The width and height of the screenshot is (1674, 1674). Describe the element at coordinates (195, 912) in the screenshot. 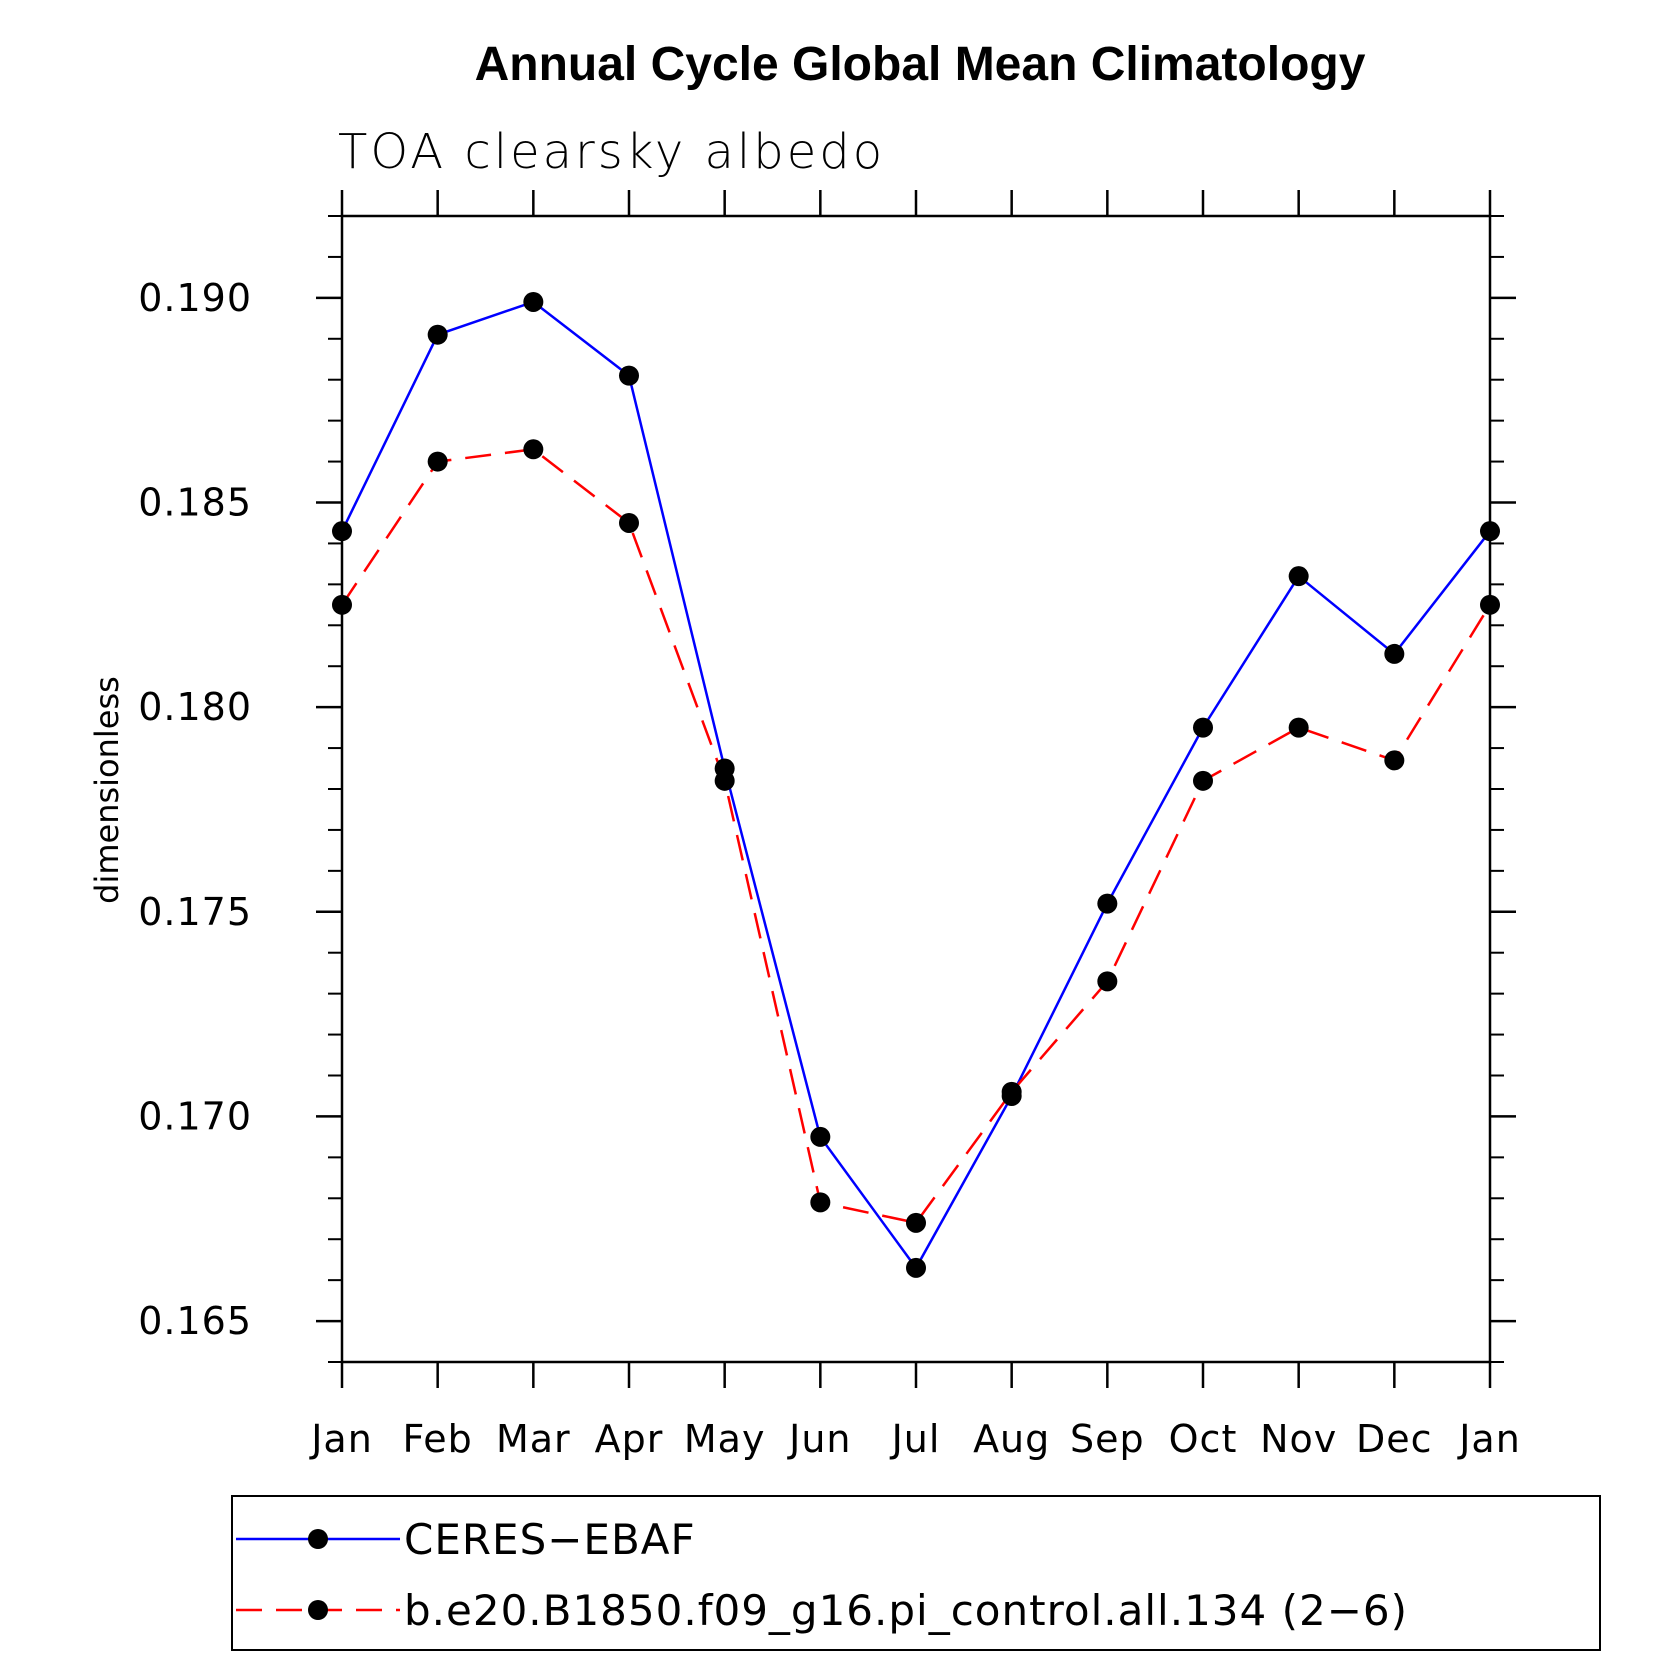

I see `y-tick-label: 0.175` at that location.